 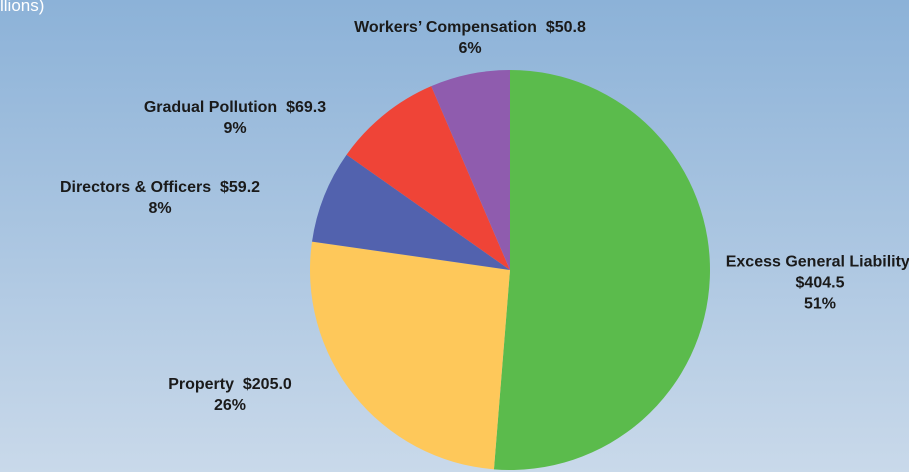 I want to click on slice-label: Excess General Liability $404.5 51%, so click(x=817, y=283).